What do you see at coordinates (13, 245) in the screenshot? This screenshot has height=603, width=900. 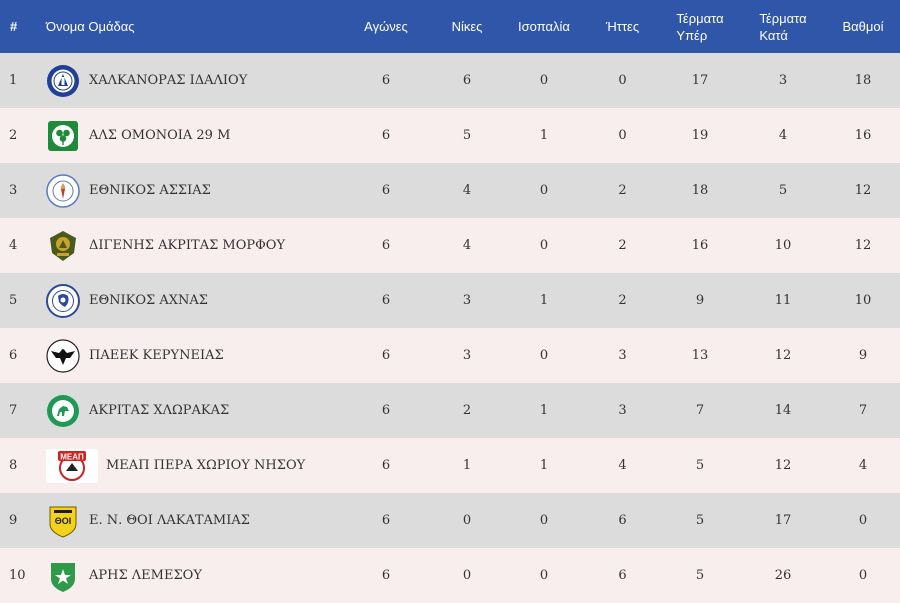 I see `position-cell: 4` at bounding box center [13, 245].